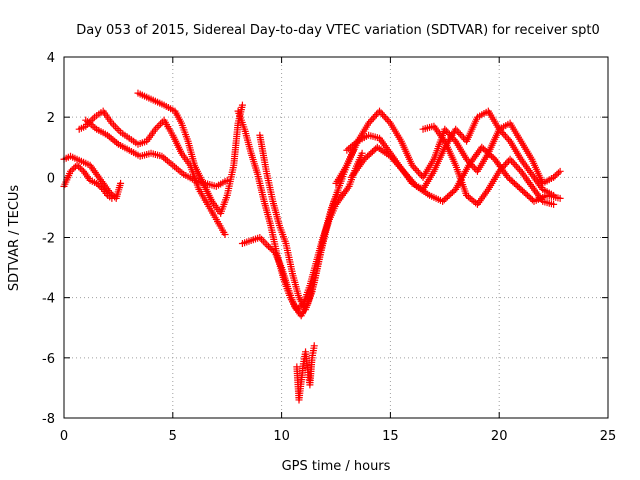 This screenshot has width=640, height=480. I want to click on x-tick-label: 25, so click(608, 436).